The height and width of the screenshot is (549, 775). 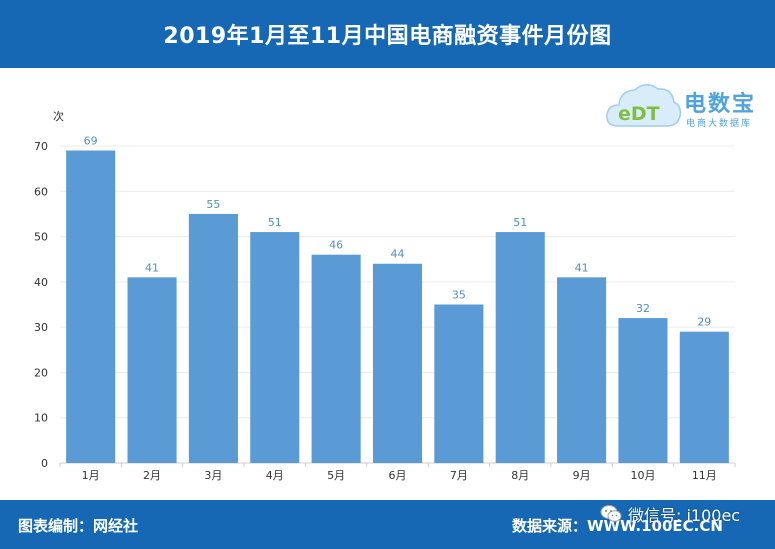 What do you see at coordinates (720, 104) in the screenshot?
I see `logo-name: 电数宝` at bounding box center [720, 104].